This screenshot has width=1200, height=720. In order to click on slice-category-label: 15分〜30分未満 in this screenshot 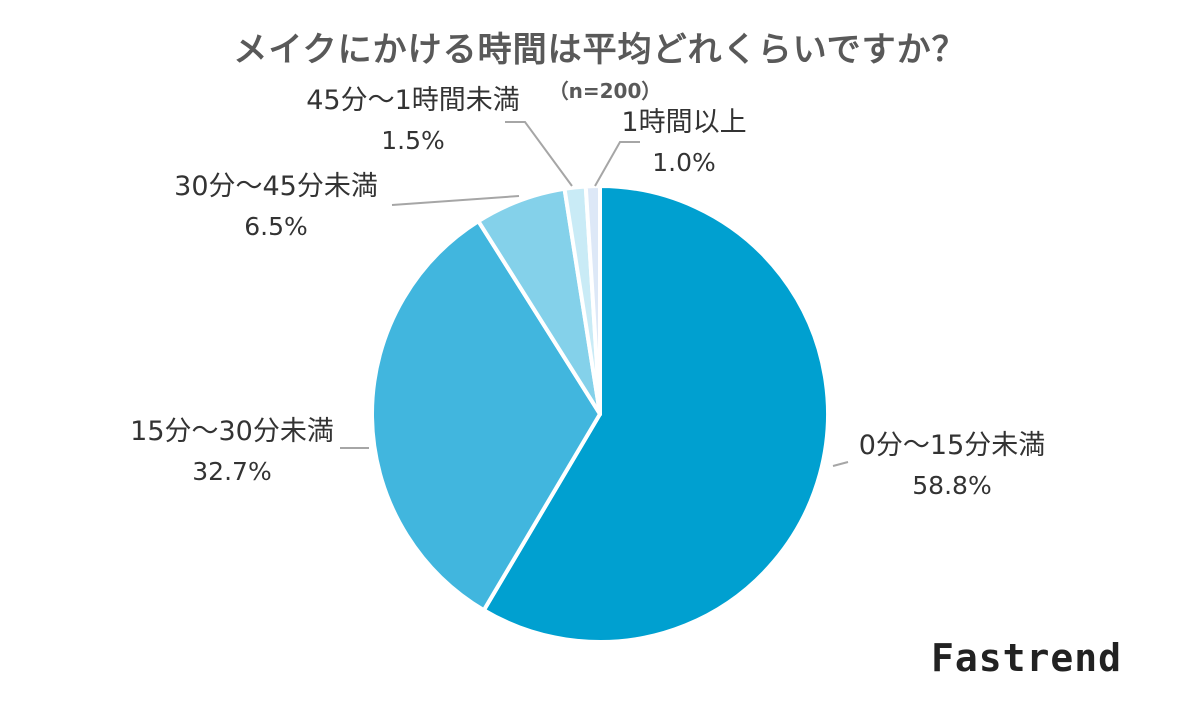, I will do `click(232, 431)`.